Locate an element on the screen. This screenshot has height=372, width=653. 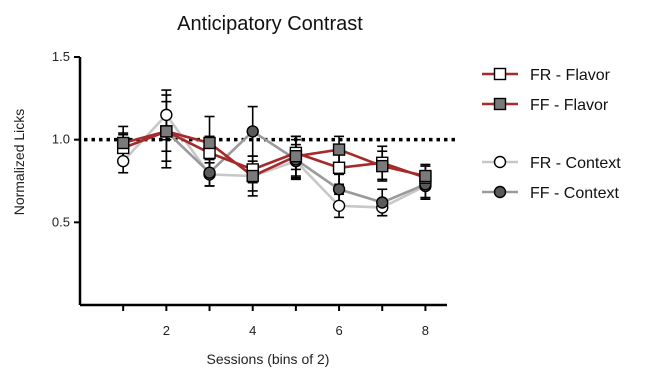
y-tick-label: 0.5 is located at coordinates (61, 221).